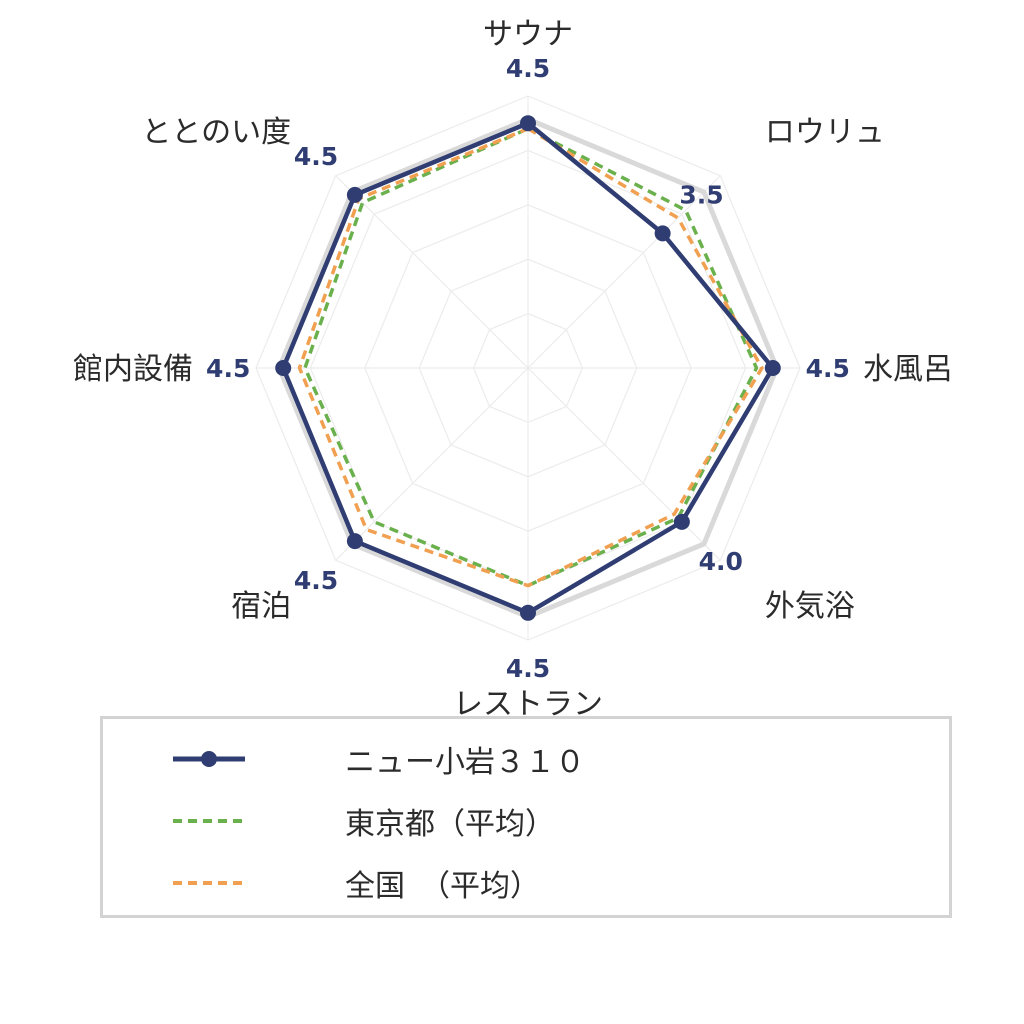 Image resolution: width=1024 pixels, height=1024 pixels. What do you see at coordinates (228, 368) in the screenshot?
I see `value-label-7: 4.5` at bounding box center [228, 368].